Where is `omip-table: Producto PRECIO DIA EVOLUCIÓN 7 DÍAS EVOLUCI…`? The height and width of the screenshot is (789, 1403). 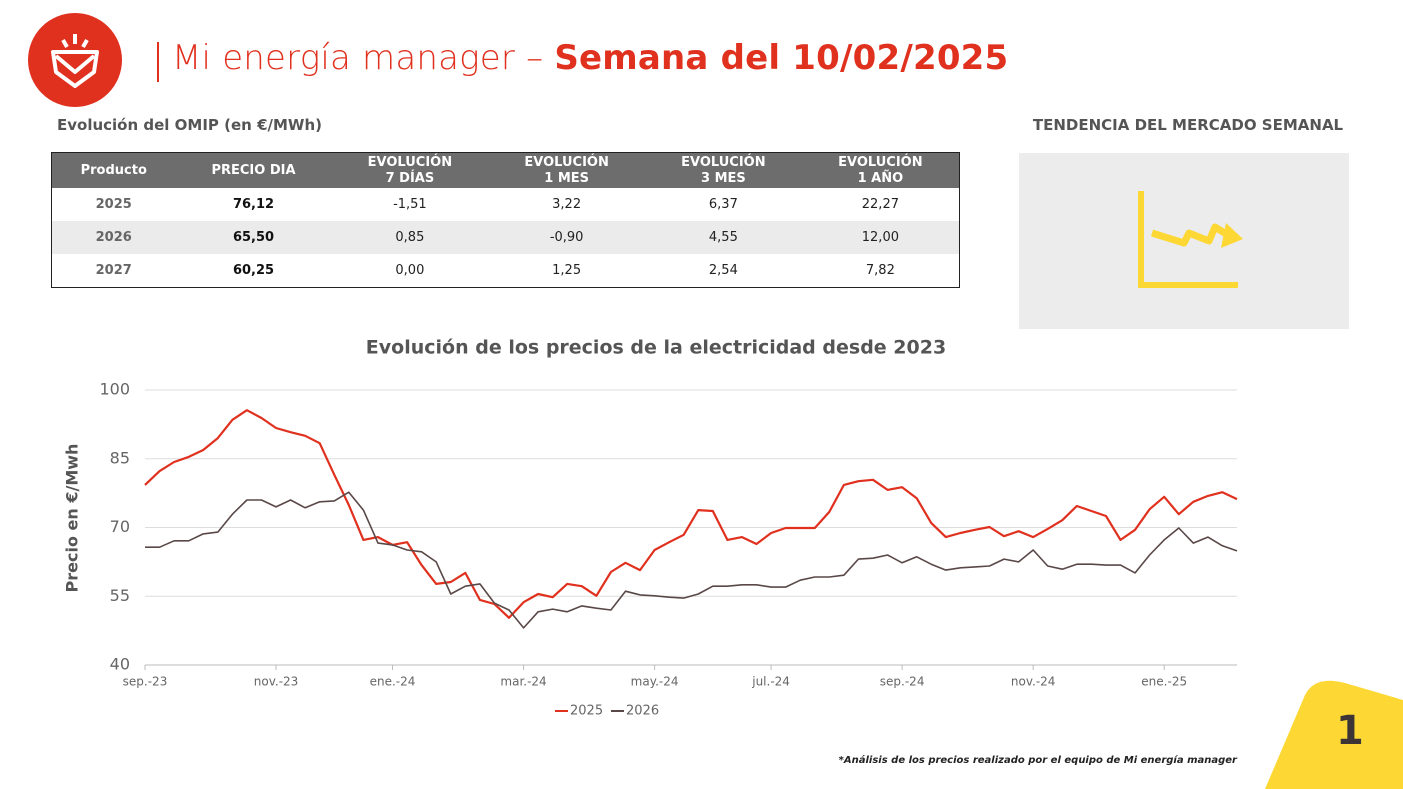
omip-table: Producto PRECIO DIA EVOLUCIÓN 7 DÍAS EVOLUCI… is located at coordinates (505, 220).